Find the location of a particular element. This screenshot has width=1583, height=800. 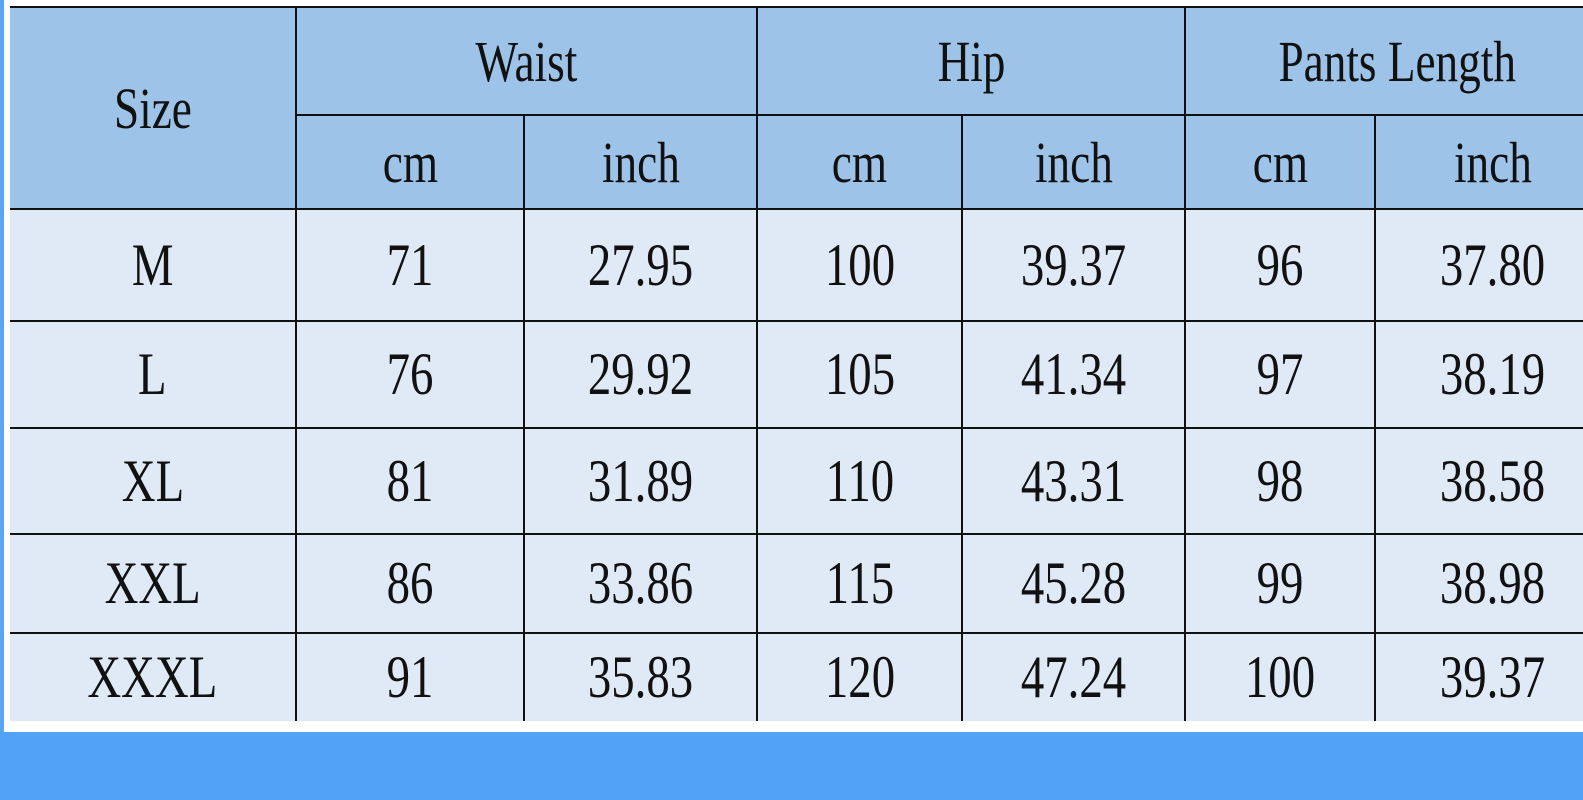

value-cell: 27.95 is located at coordinates (640, 265).